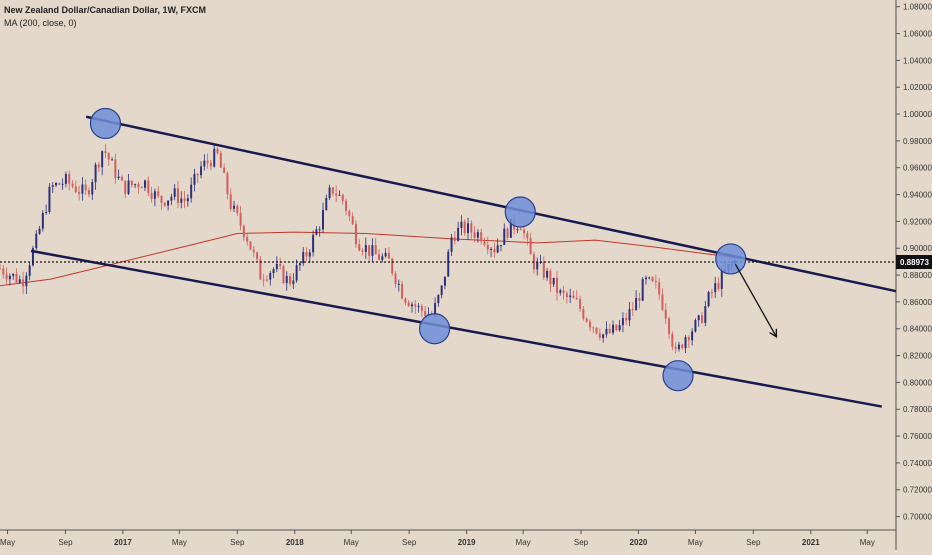 The image size is (932, 555). What do you see at coordinates (914, 262) in the screenshot?
I see `current-price-label: 0.88973` at bounding box center [914, 262].